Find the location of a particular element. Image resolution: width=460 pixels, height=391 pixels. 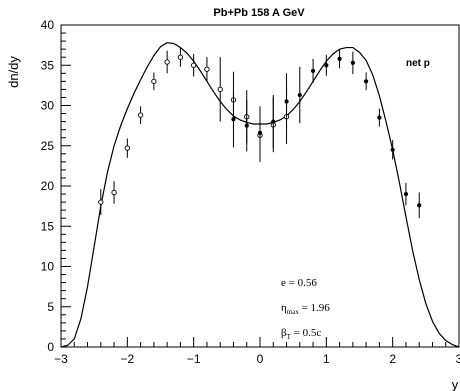

y-tick-label: 20 is located at coordinates (48, 186).